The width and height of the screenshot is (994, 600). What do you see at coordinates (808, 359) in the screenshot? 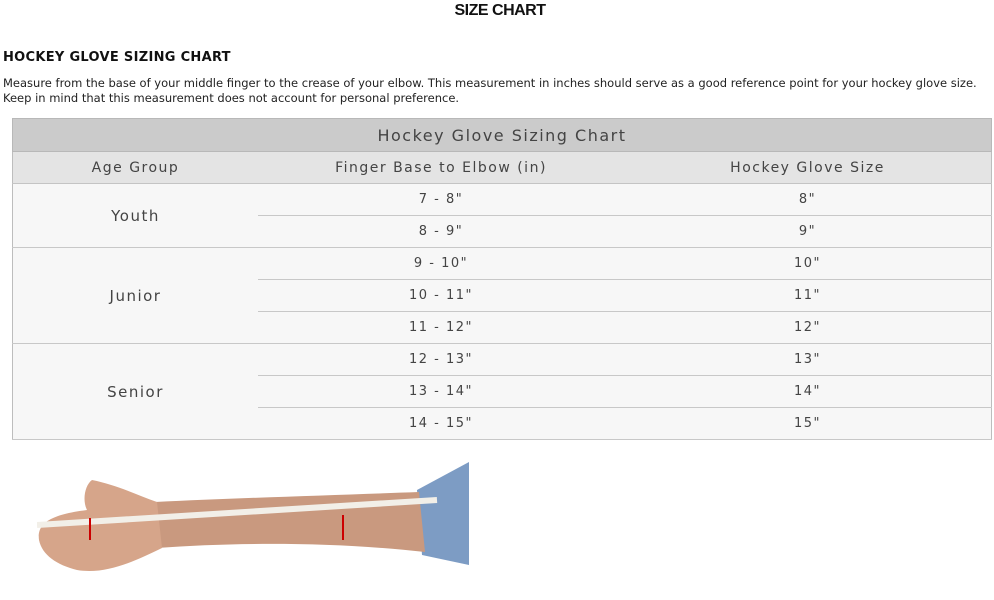
I see `glove-size-cell: 13"` at bounding box center [808, 359].